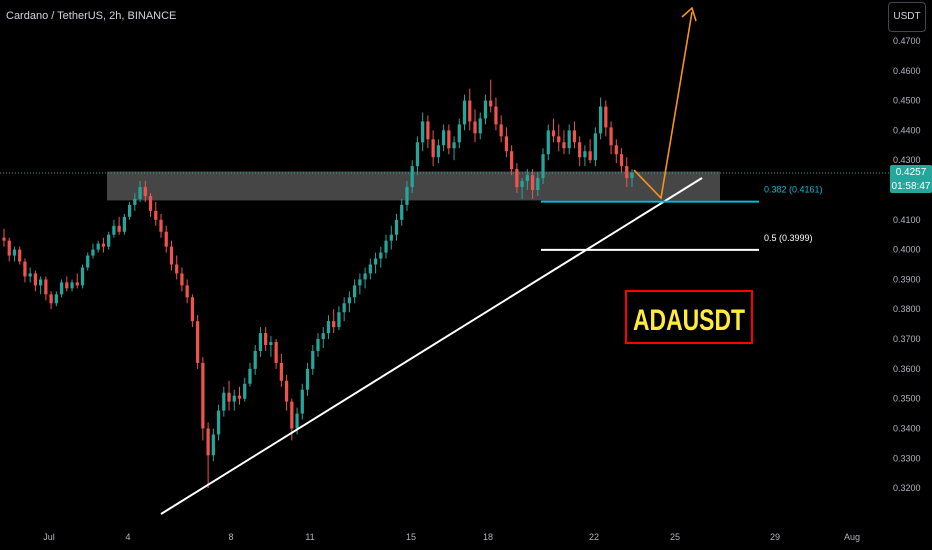  Describe the element at coordinates (907, 41) in the screenshot. I see `y-tick-label: 0.4700` at that location.